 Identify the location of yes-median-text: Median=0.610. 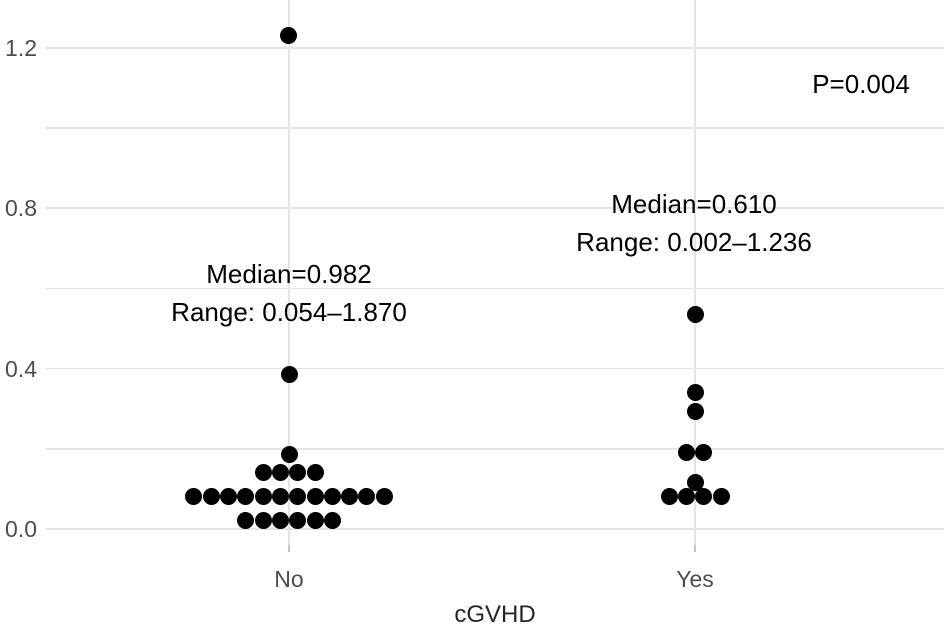
(694, 204).